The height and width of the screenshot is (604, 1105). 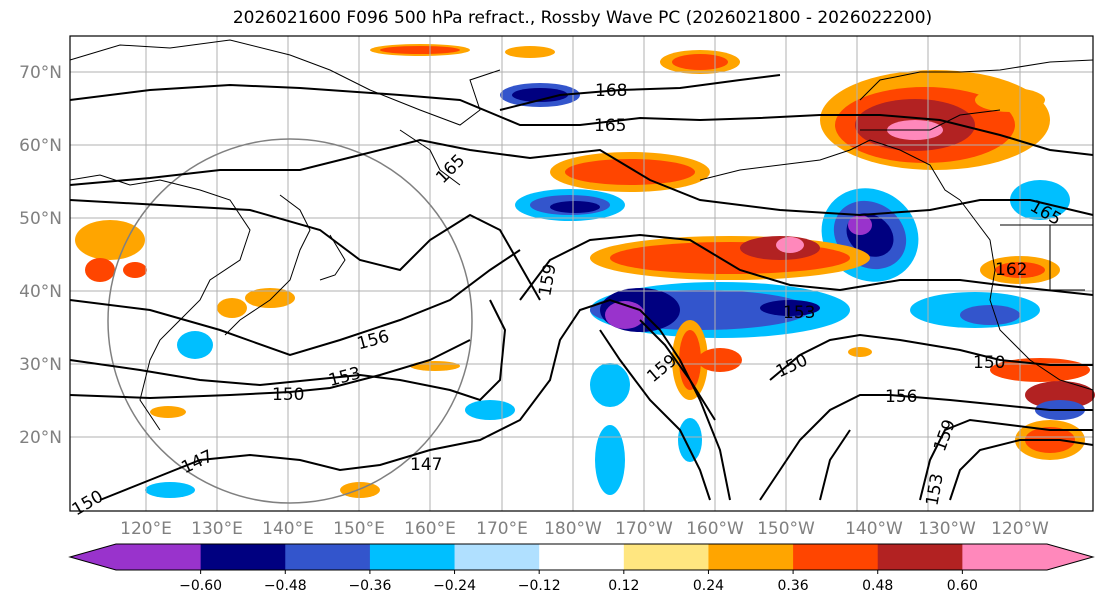 I want to click on contour-label: 162, so click(x=1011, y=270).